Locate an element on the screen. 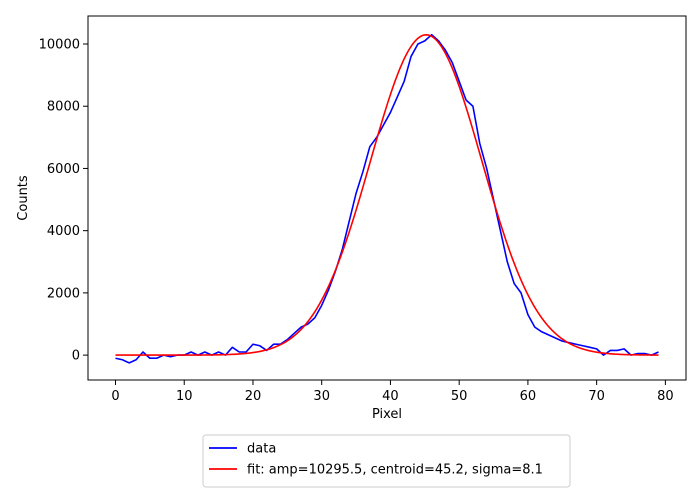 This screenshot has height=500, width=700. x-tick-label: 50 is located at coordinates (459, 396).